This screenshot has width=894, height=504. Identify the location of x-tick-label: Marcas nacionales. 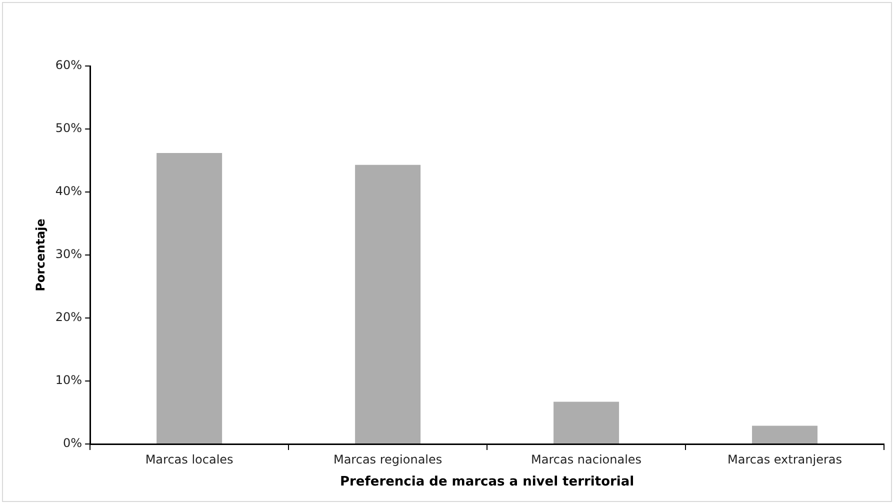
(586, 459).